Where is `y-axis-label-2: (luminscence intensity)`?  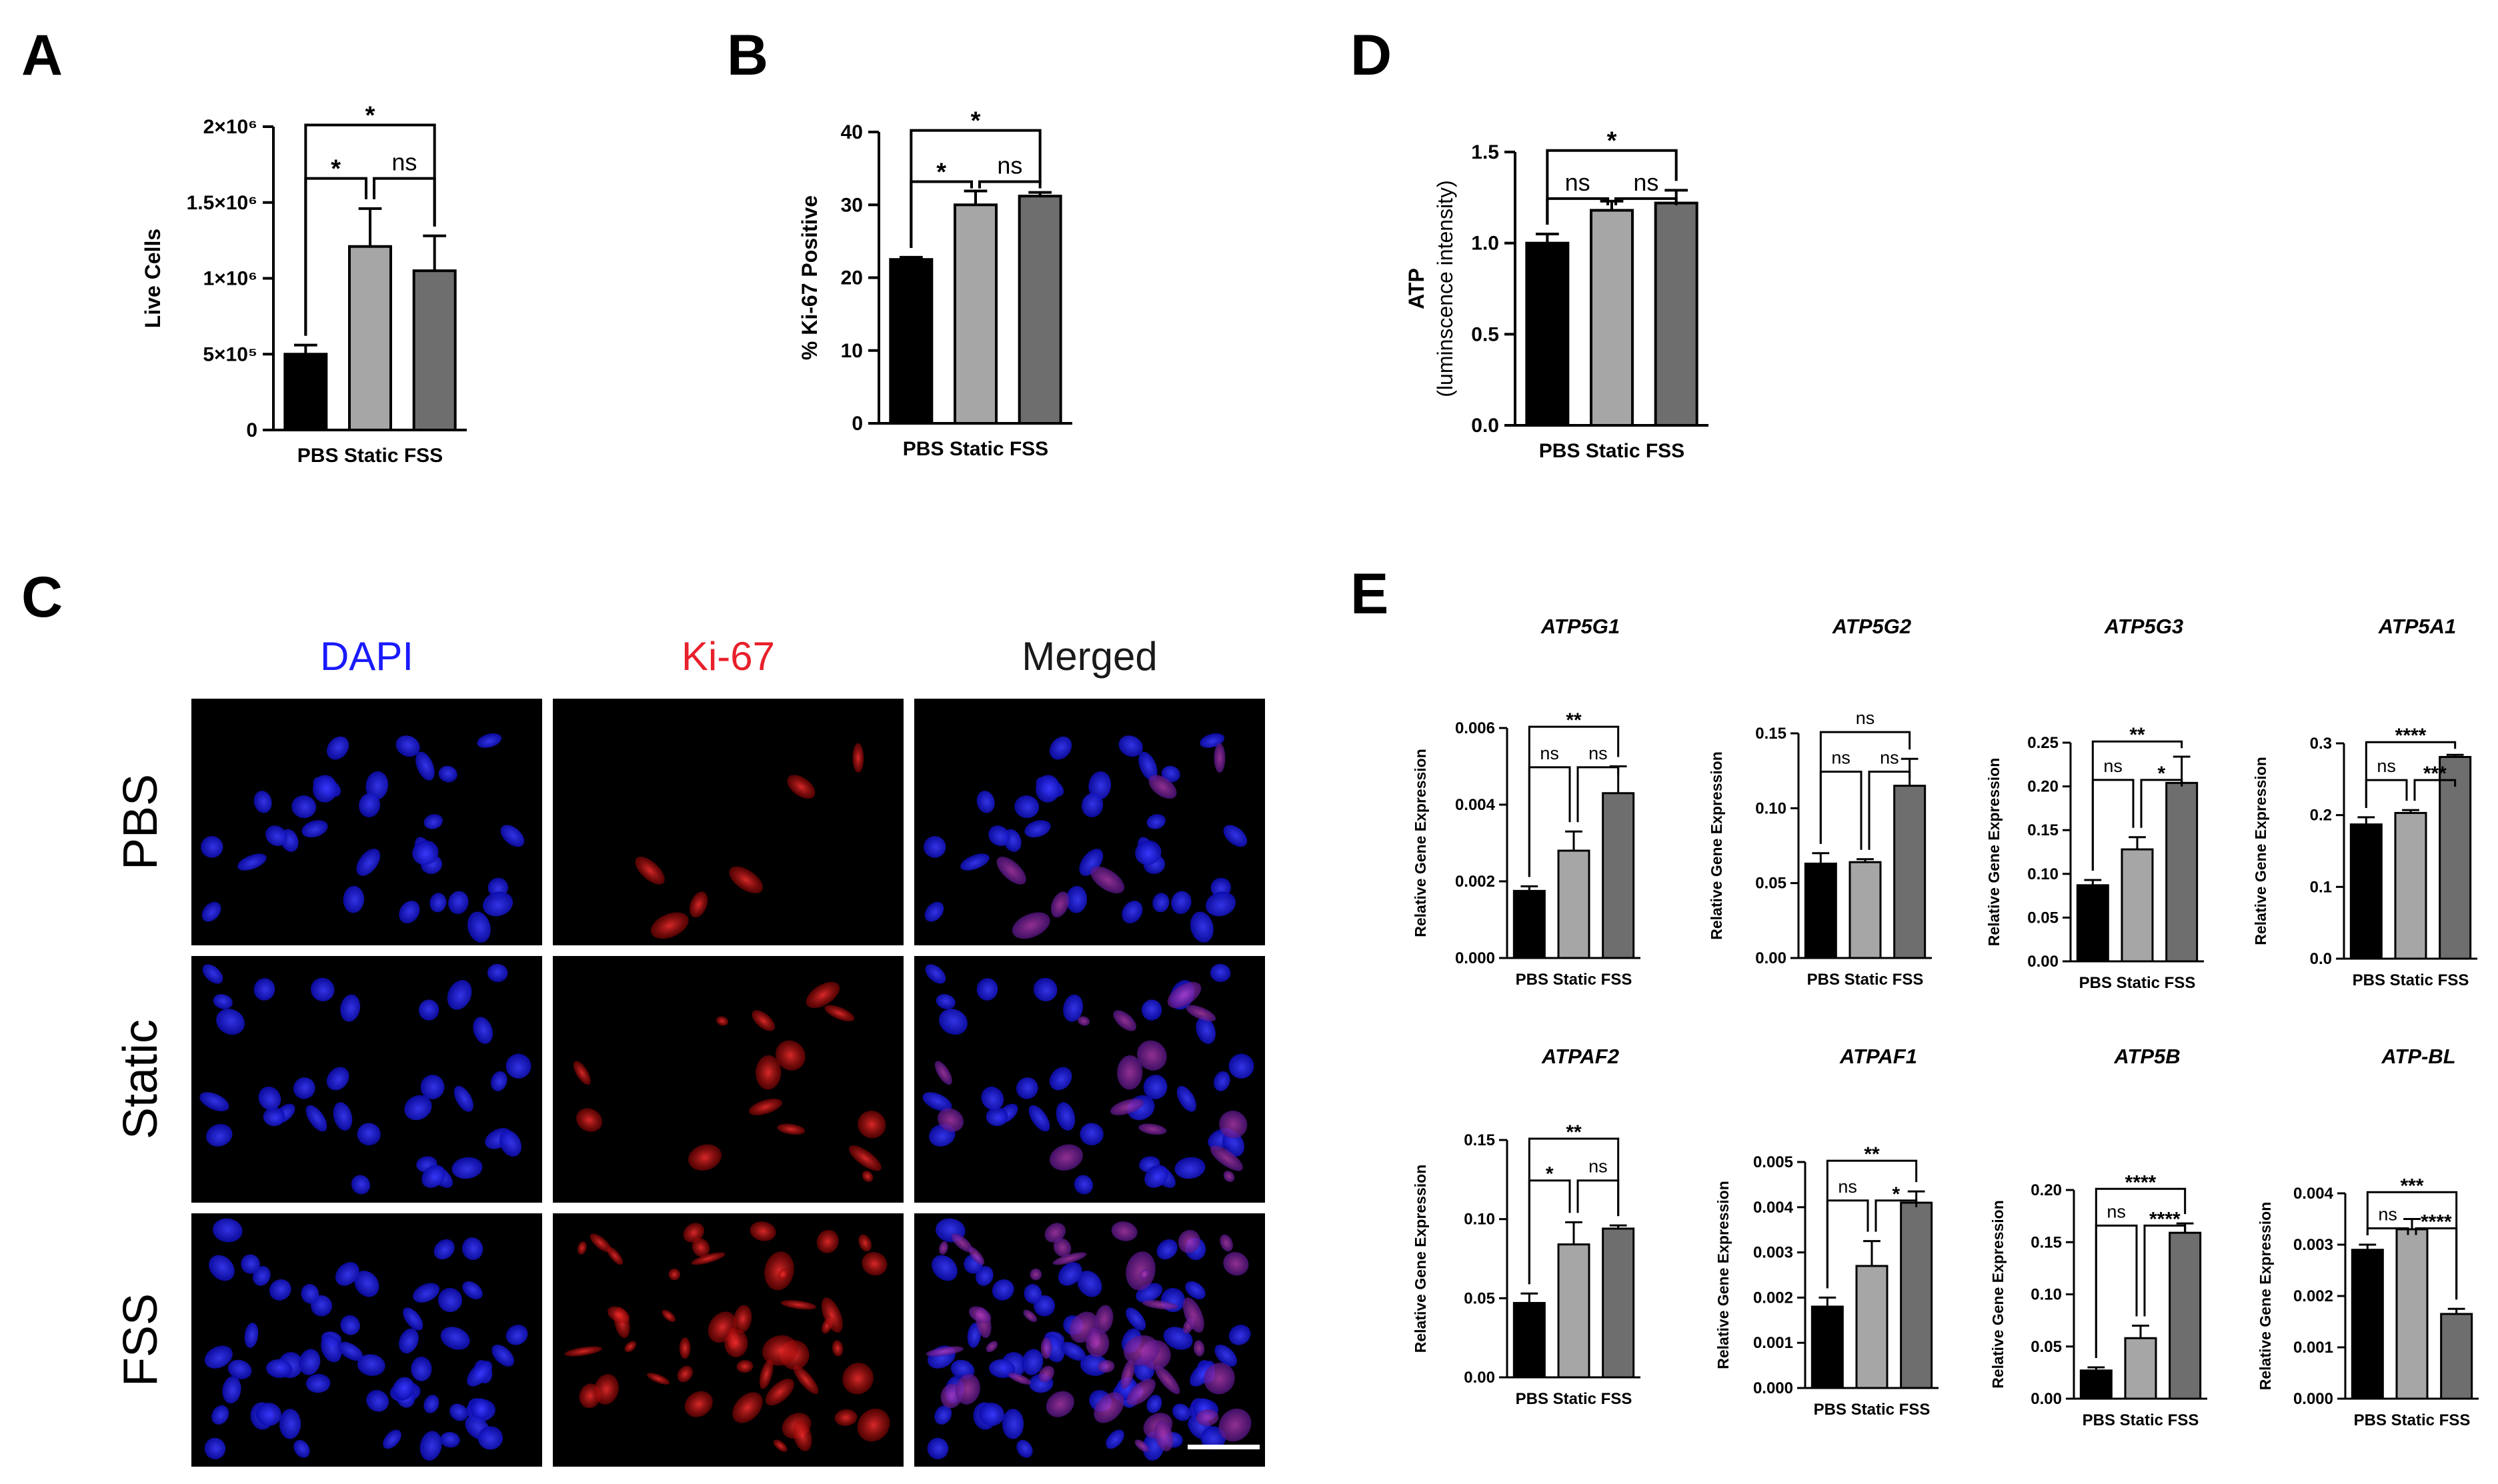 y-axis-label-2: (luminscence intensity) is located at coordinates (1445, 288).